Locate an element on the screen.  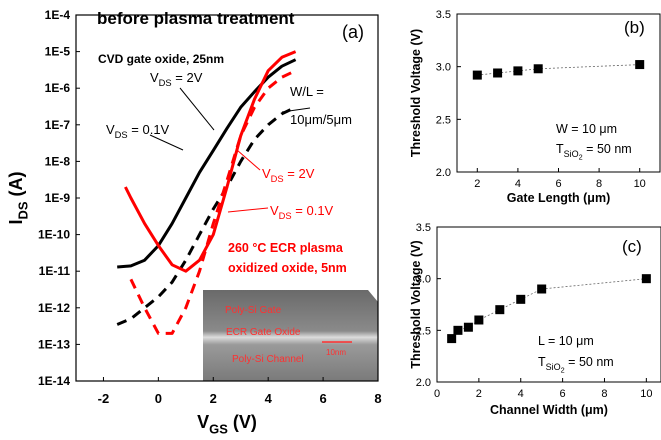
annotation: (a) is located at coordinates (353, 32).